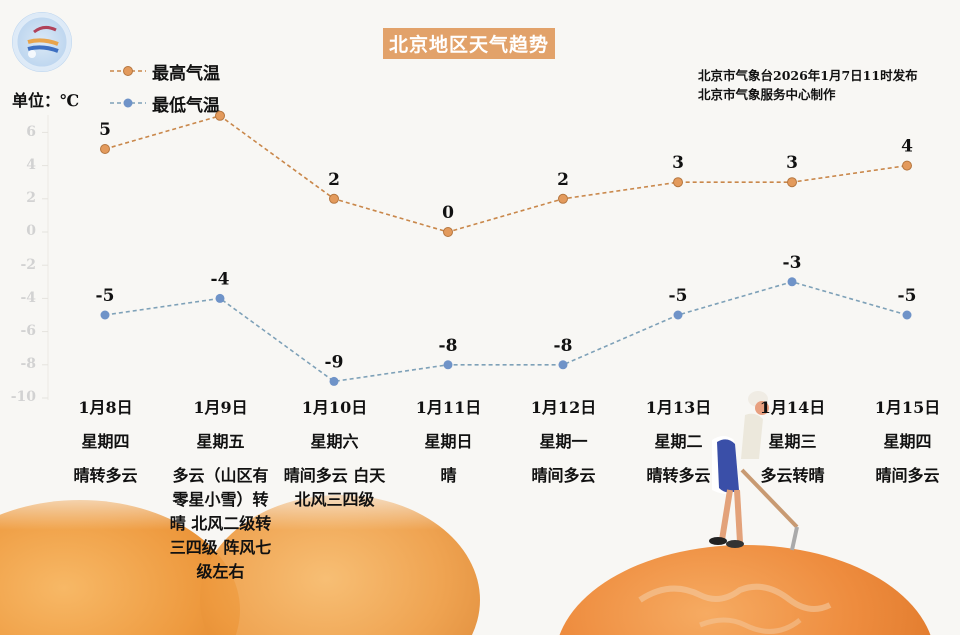  I want to click on day-date: 1月10日, so click(334, 407).